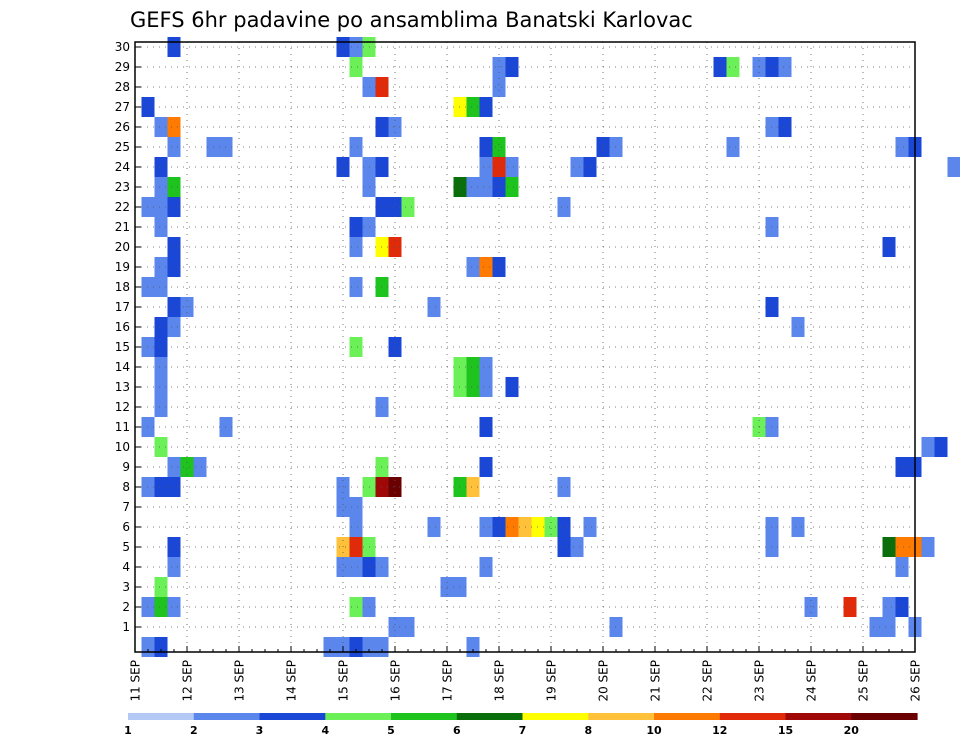 This screenshot has width=960, height=742. Describe the element at coordinates (188, 681) in the screenshot. I see `x-tick-label: 12 SEP` at that location.